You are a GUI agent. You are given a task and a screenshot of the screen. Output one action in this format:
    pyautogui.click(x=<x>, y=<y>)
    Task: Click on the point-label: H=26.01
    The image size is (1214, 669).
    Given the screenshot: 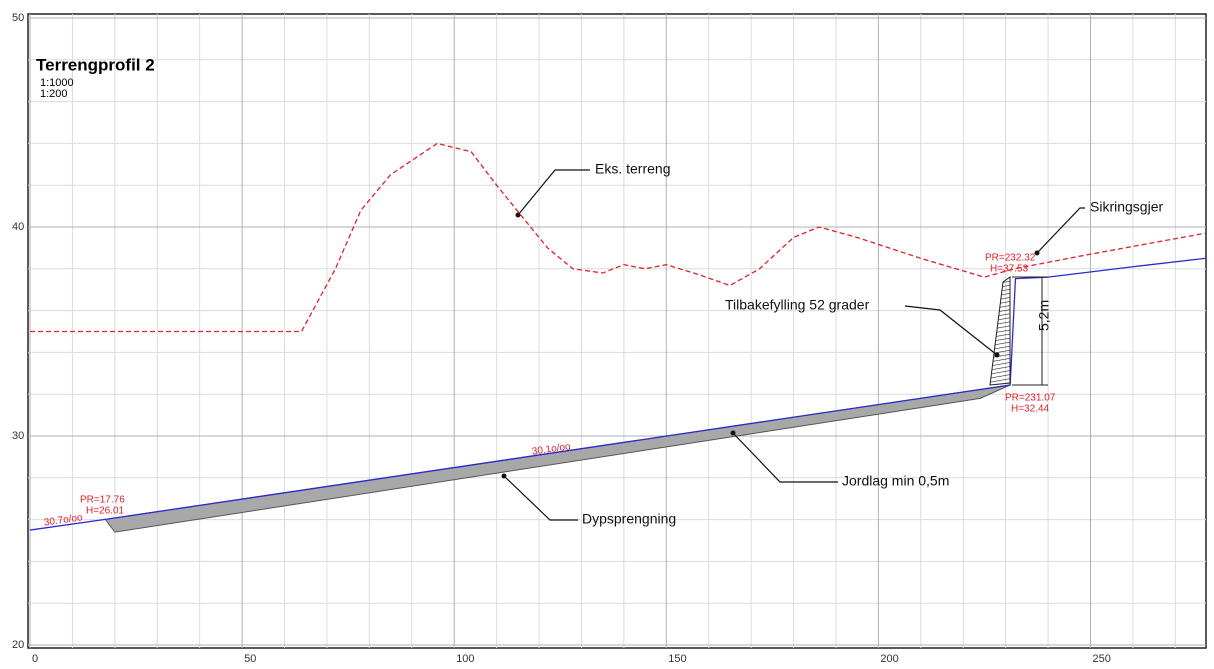 What is the action you would take?
    pyautogui.click(x=105, y=511)
    